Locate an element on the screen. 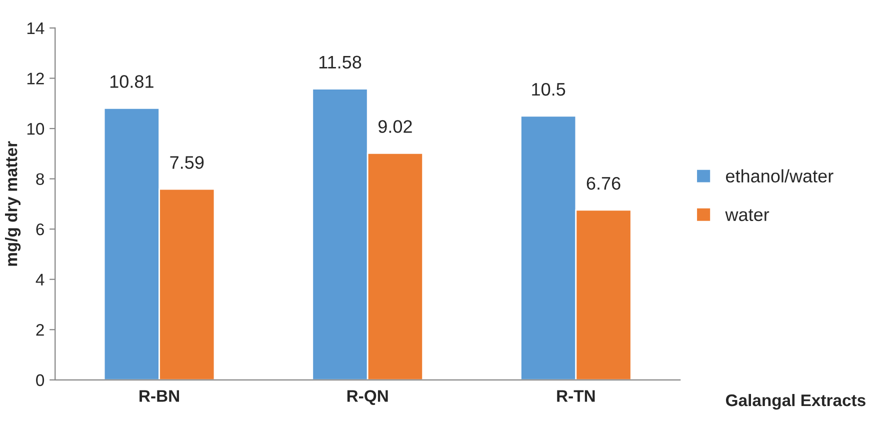  data-label: 10.5 is located at coordinates (549, 89).